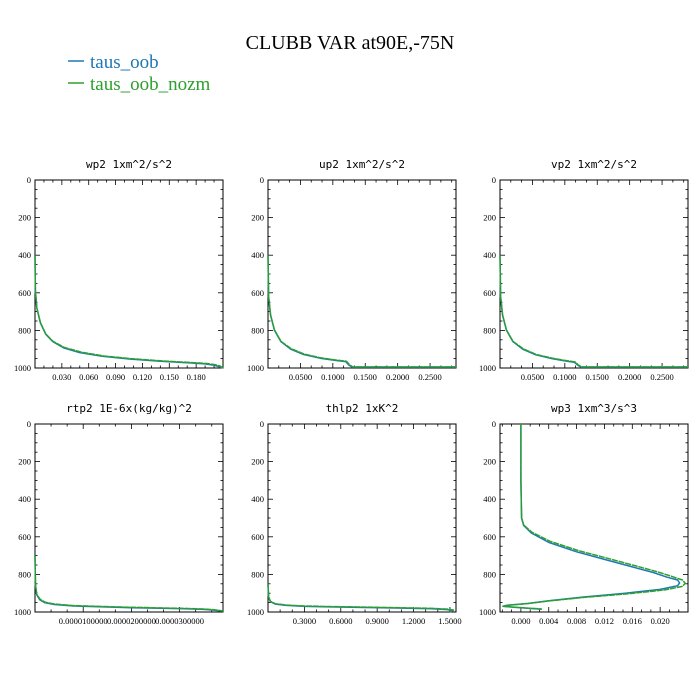 This screenshot has height=700, width=700. I want to click on x-tick-label: 0.016, so click(632, 621).